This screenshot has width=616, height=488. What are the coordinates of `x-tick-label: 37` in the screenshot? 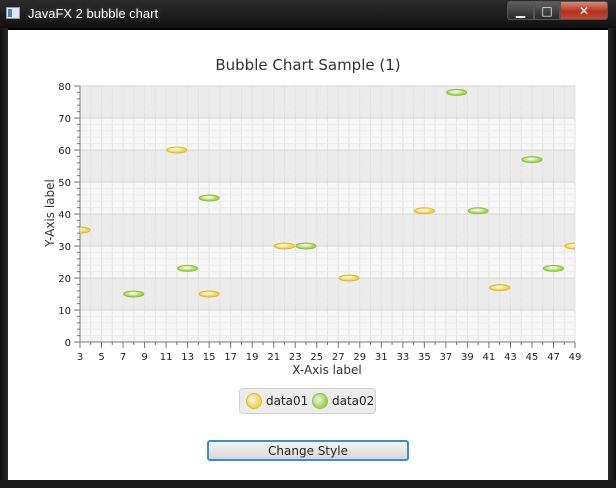 It's located at (446, 357).